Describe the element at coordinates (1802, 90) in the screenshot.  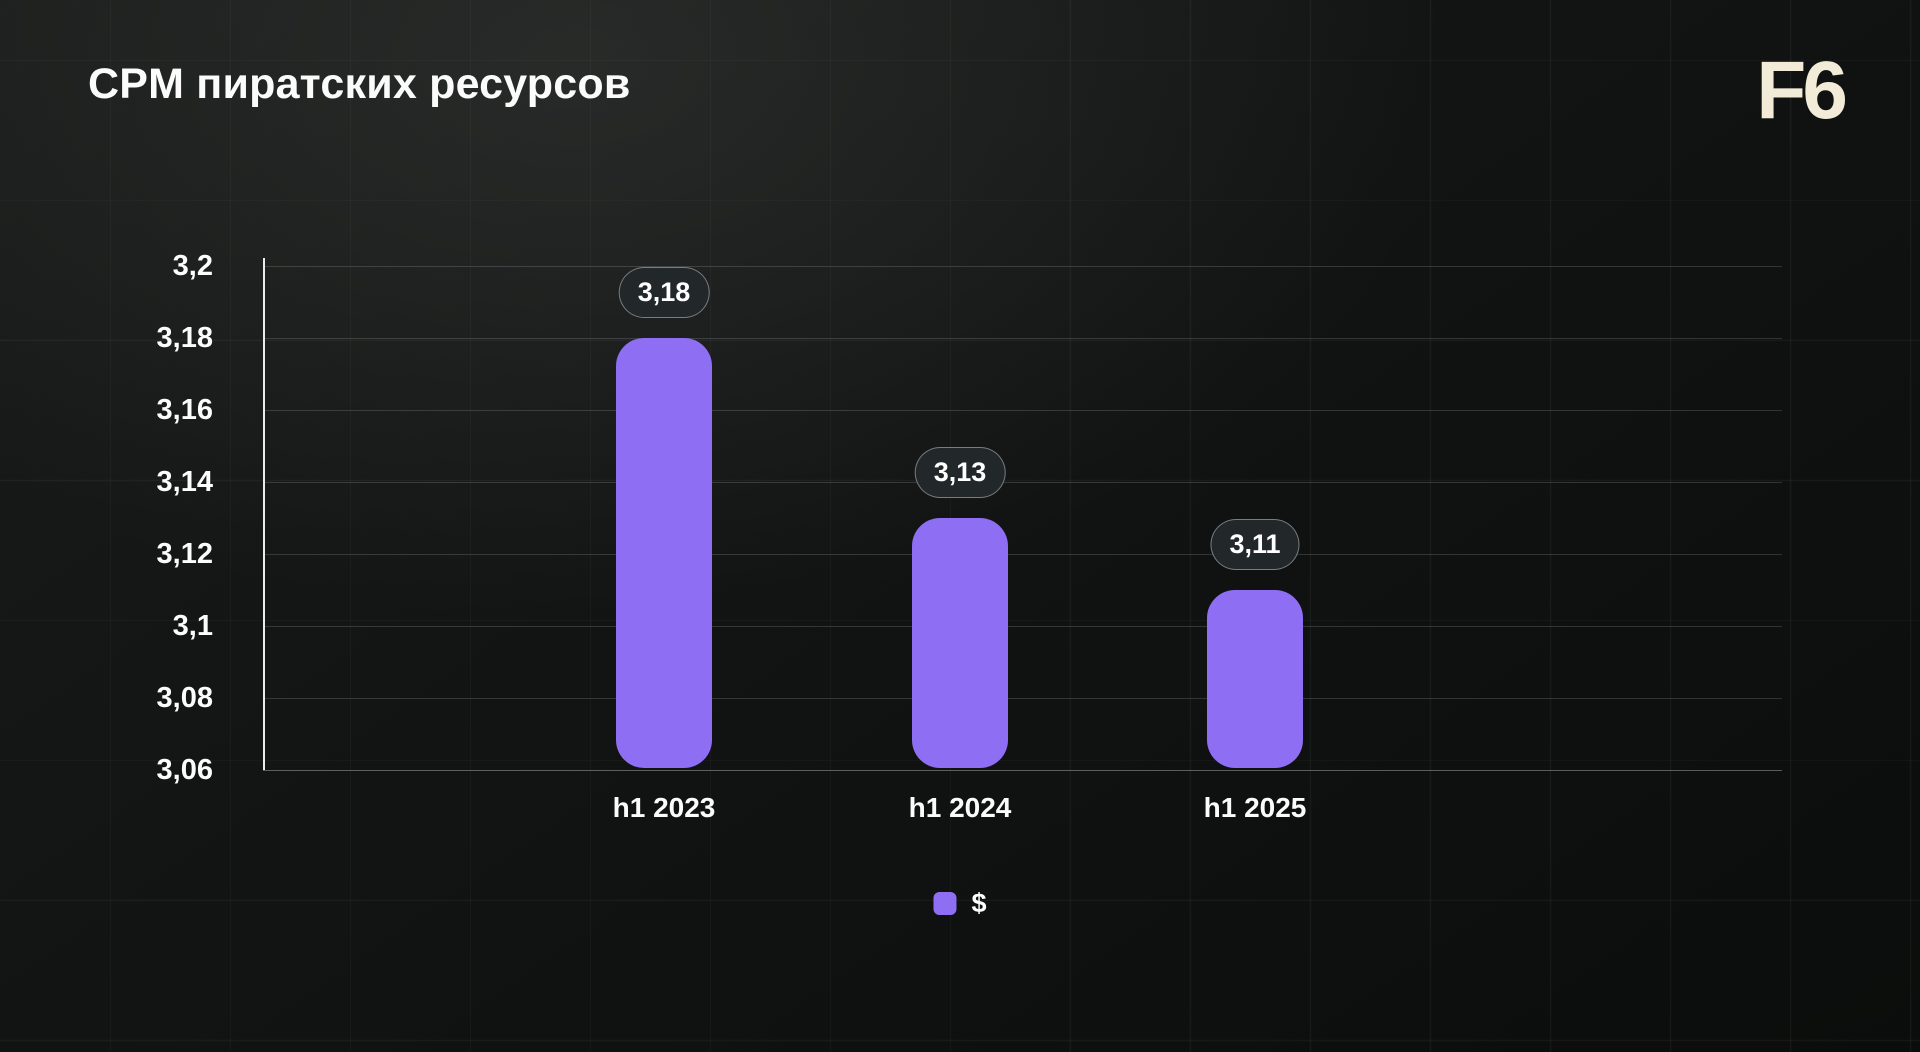
I see `f6-logo: F6` at that location.